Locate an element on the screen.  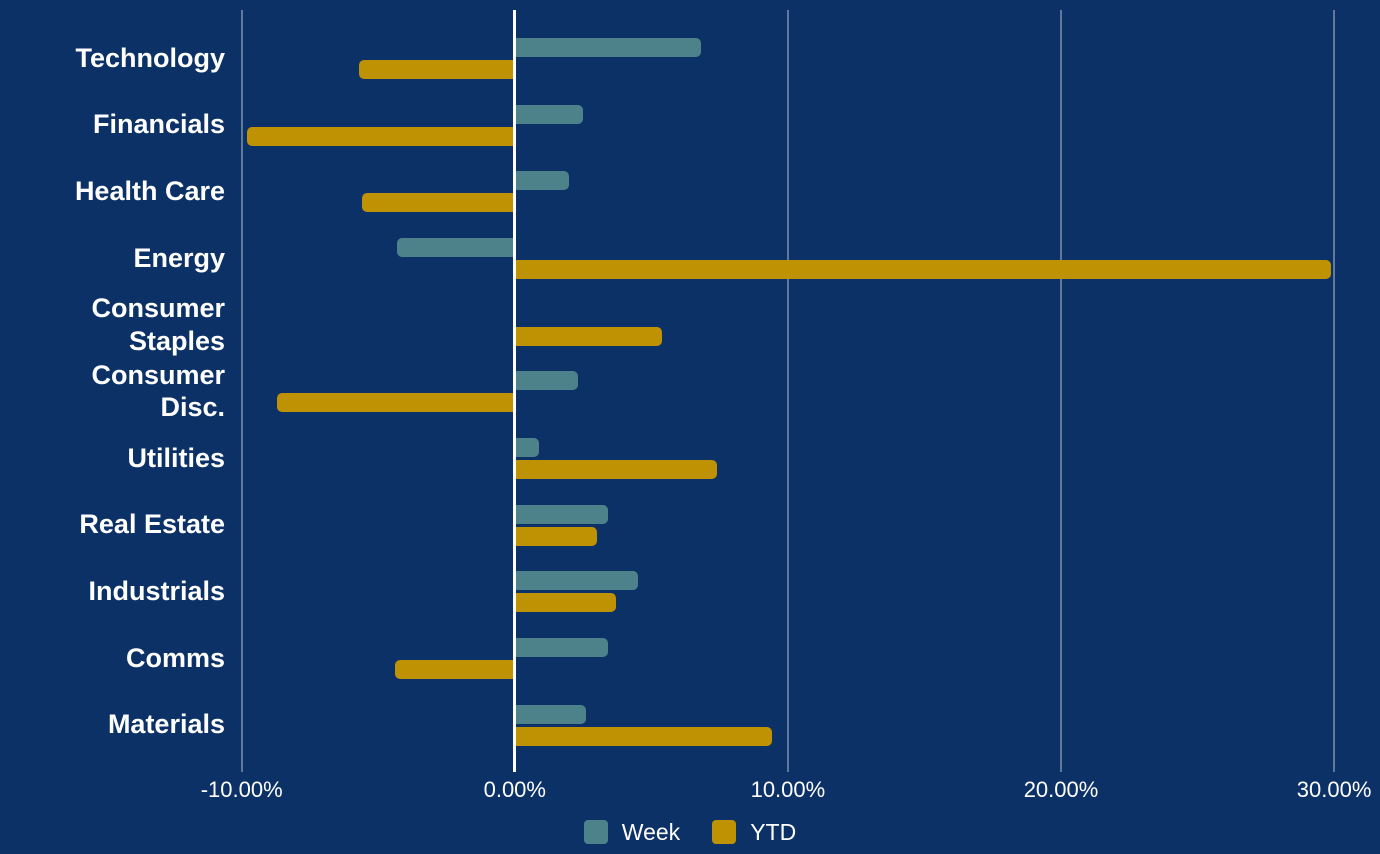
gridline-10pct is located at coordinates (787, 391).